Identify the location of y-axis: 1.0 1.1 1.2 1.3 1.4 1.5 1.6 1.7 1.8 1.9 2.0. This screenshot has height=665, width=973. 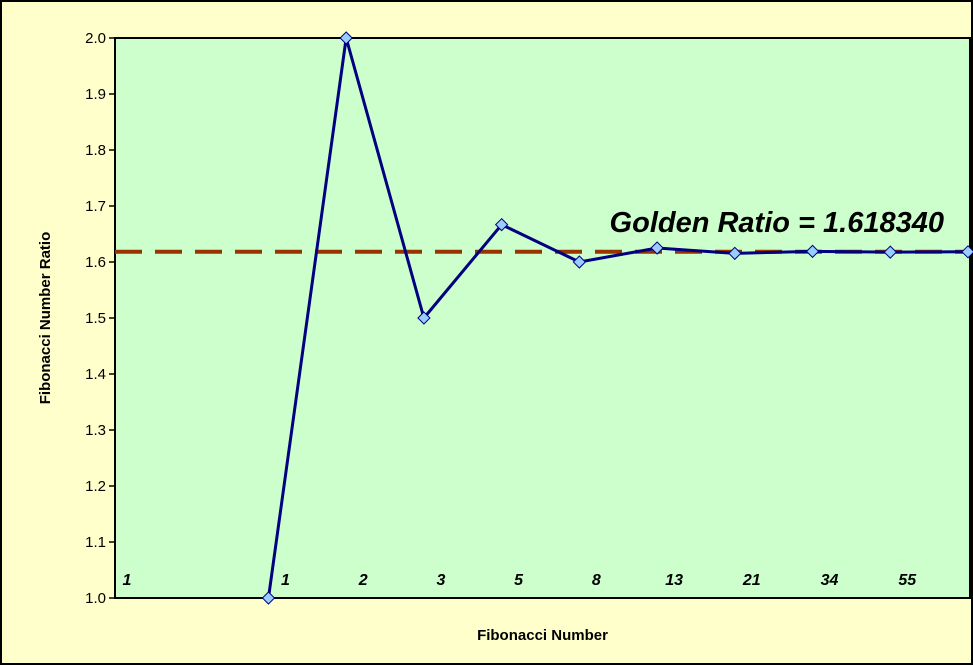
(100, 318).